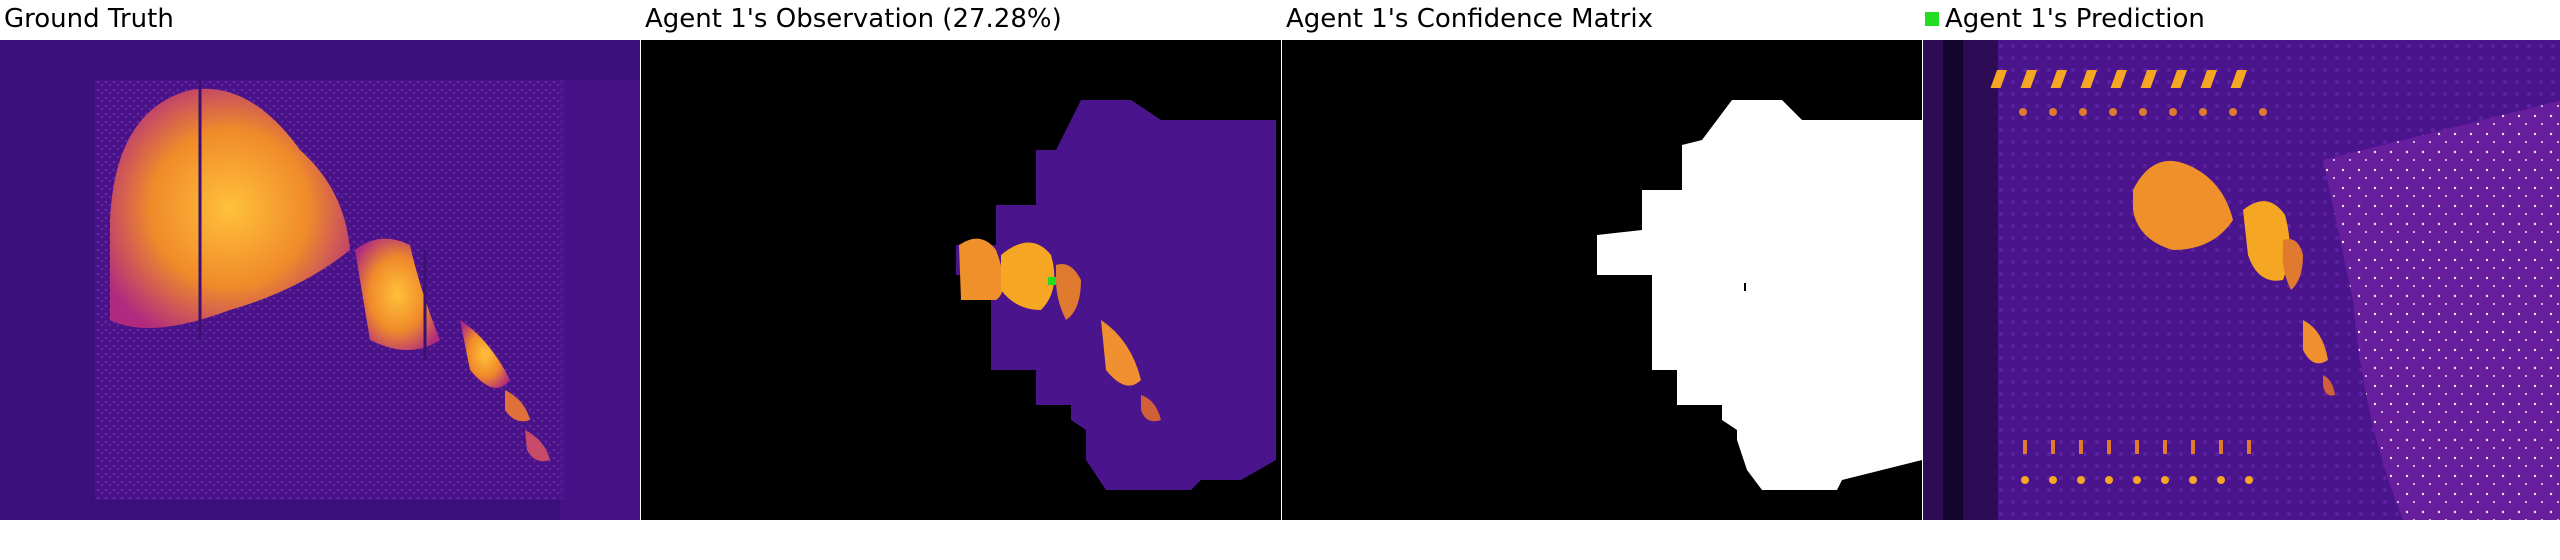 This screenshot has width=2560, height=560. Describe the element at coordinates (1470, 19) in the screenshot. I see `confidence-title: Agent 1's Confidence Matrix` at that location.